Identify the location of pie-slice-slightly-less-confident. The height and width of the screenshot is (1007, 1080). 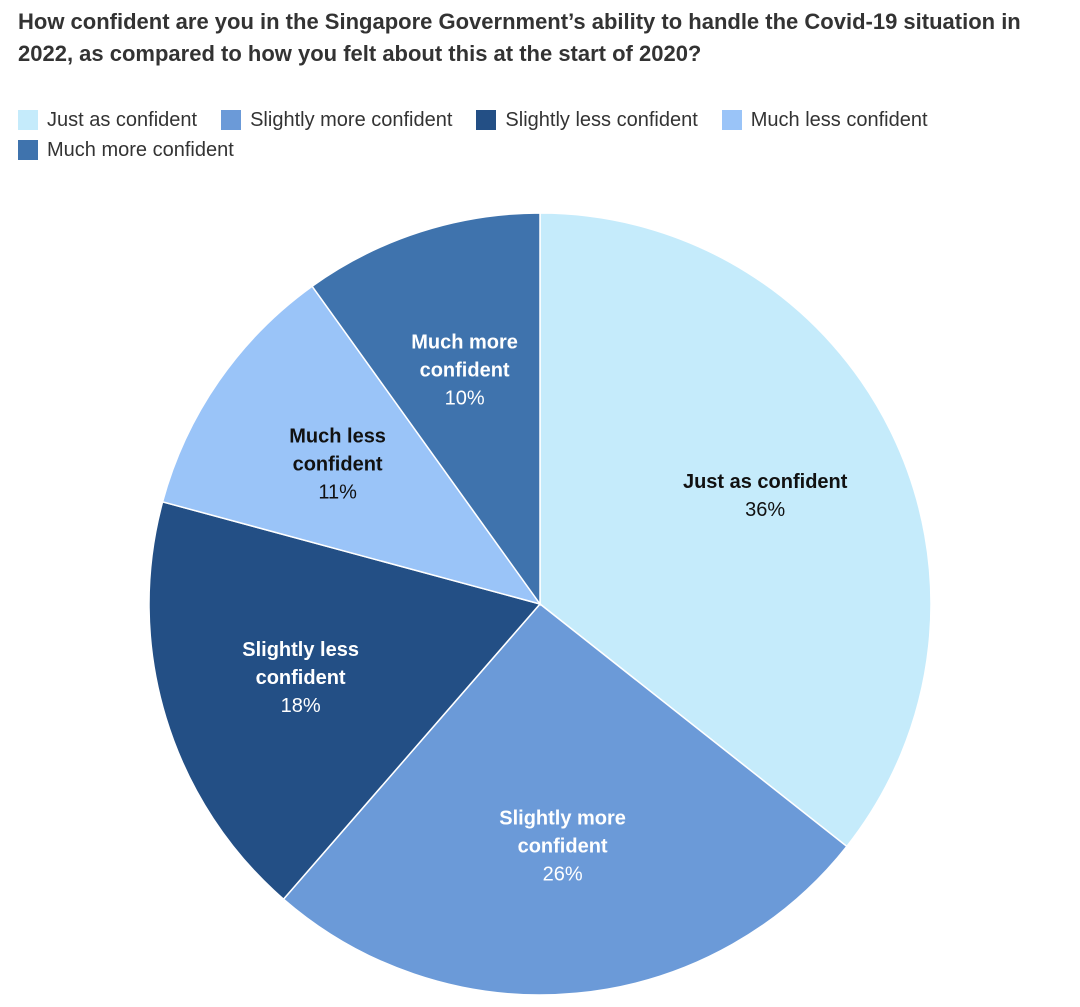
(345, 700).